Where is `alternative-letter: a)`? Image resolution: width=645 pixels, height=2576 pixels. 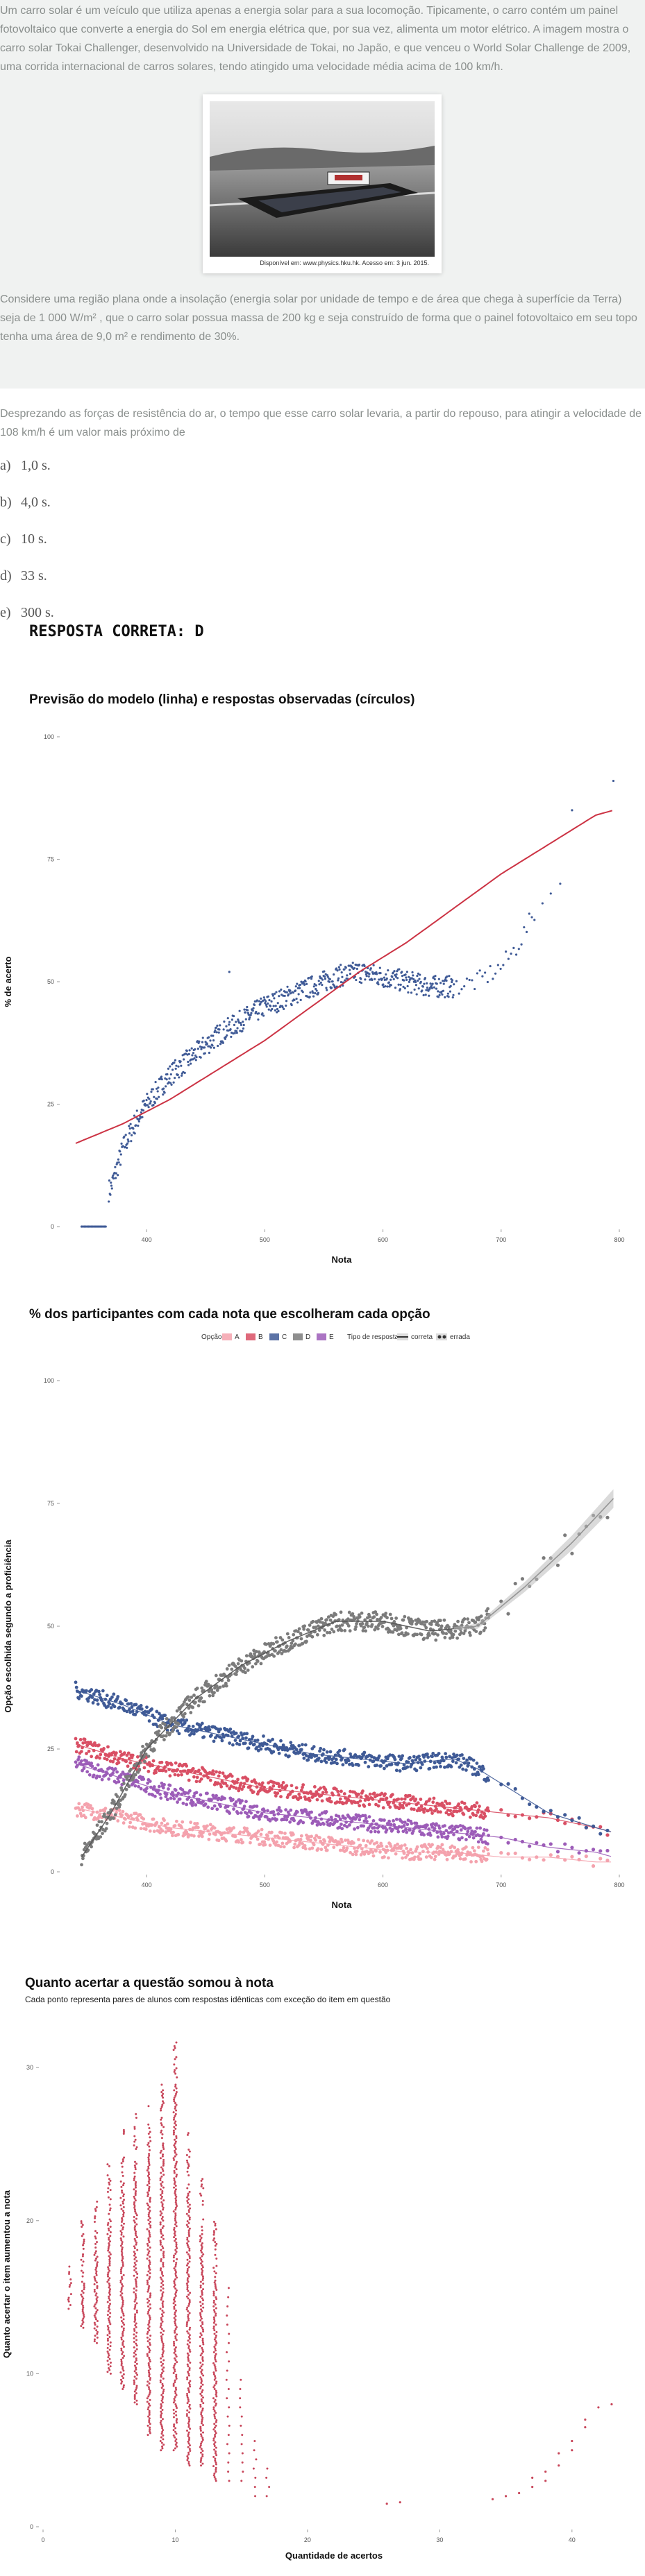 alternative-letter: a) is located at coordinates (5, 465).